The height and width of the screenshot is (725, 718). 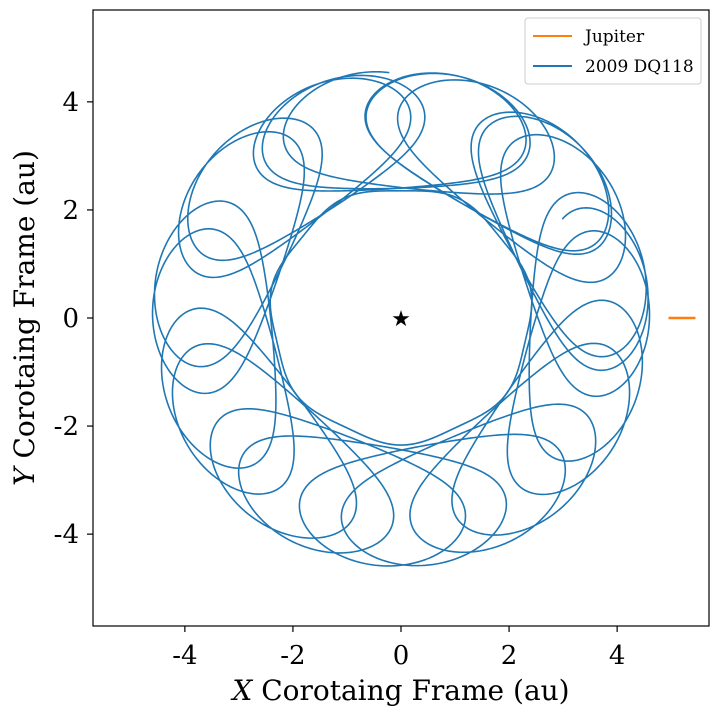 What do you see at coordinates (410, 690) in the screenshot?
I see `x-axis-label-text: Corotaing Frame (au)` at bounding box center [410, 690].